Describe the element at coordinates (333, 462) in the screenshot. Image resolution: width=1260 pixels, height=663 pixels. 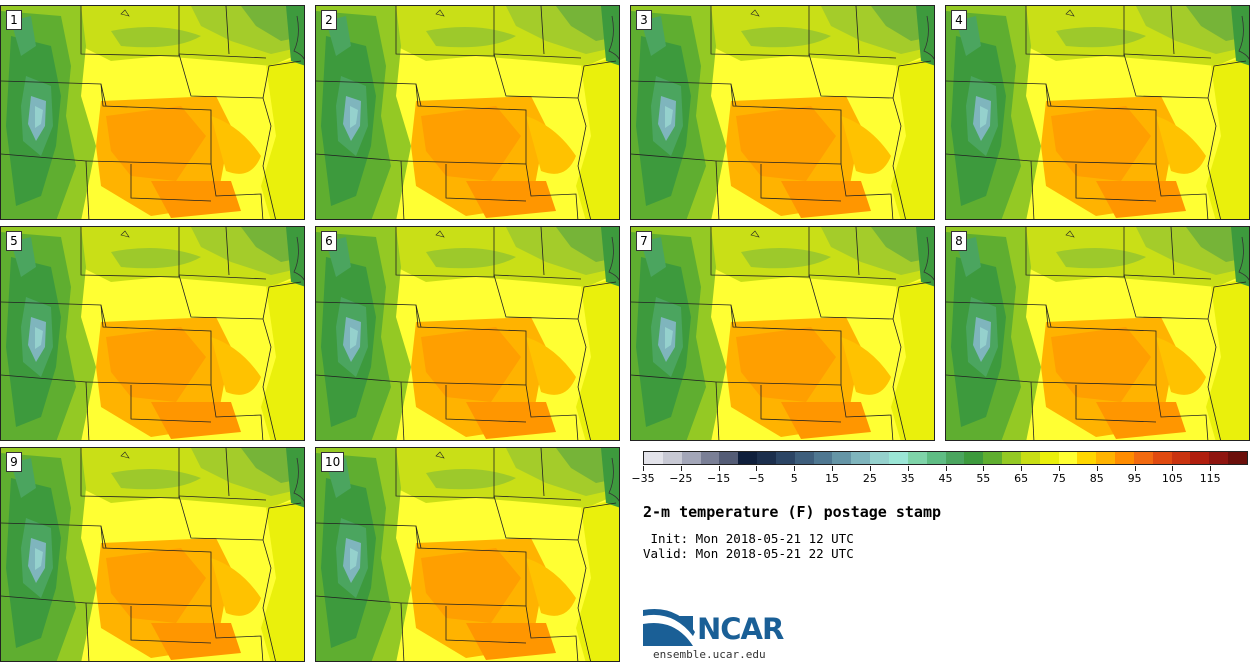
I see `member-label: 10` at that location.